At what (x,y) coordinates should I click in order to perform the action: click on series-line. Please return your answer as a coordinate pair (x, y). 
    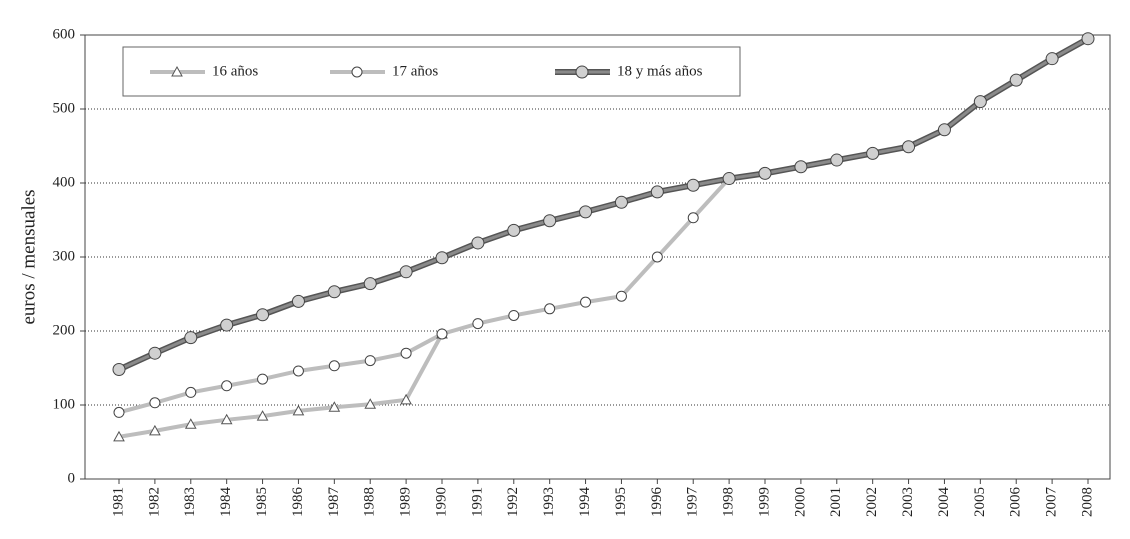
    Looking at the image, I should click on (281, 386).